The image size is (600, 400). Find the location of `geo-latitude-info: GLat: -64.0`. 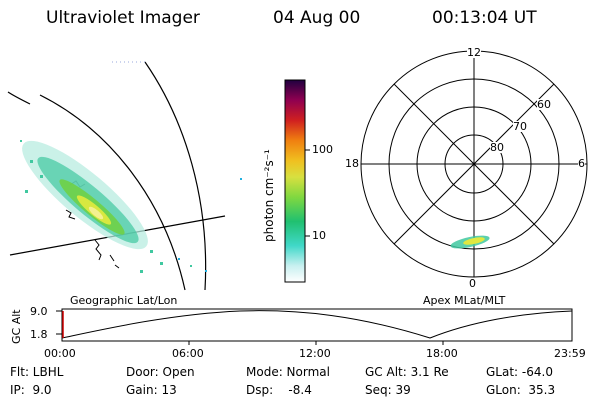

geo-latitude-info: GLat: -64.0 is located at coordinates (519, 372).